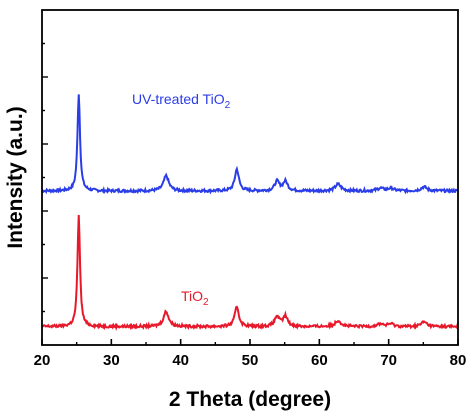 This screenshot has height=417, width=474. What do you see at coordinates (15, 177) in the screenshot?
I see `y-axis-title: Intensity (a.u.)` at bounding box center [15, 177].